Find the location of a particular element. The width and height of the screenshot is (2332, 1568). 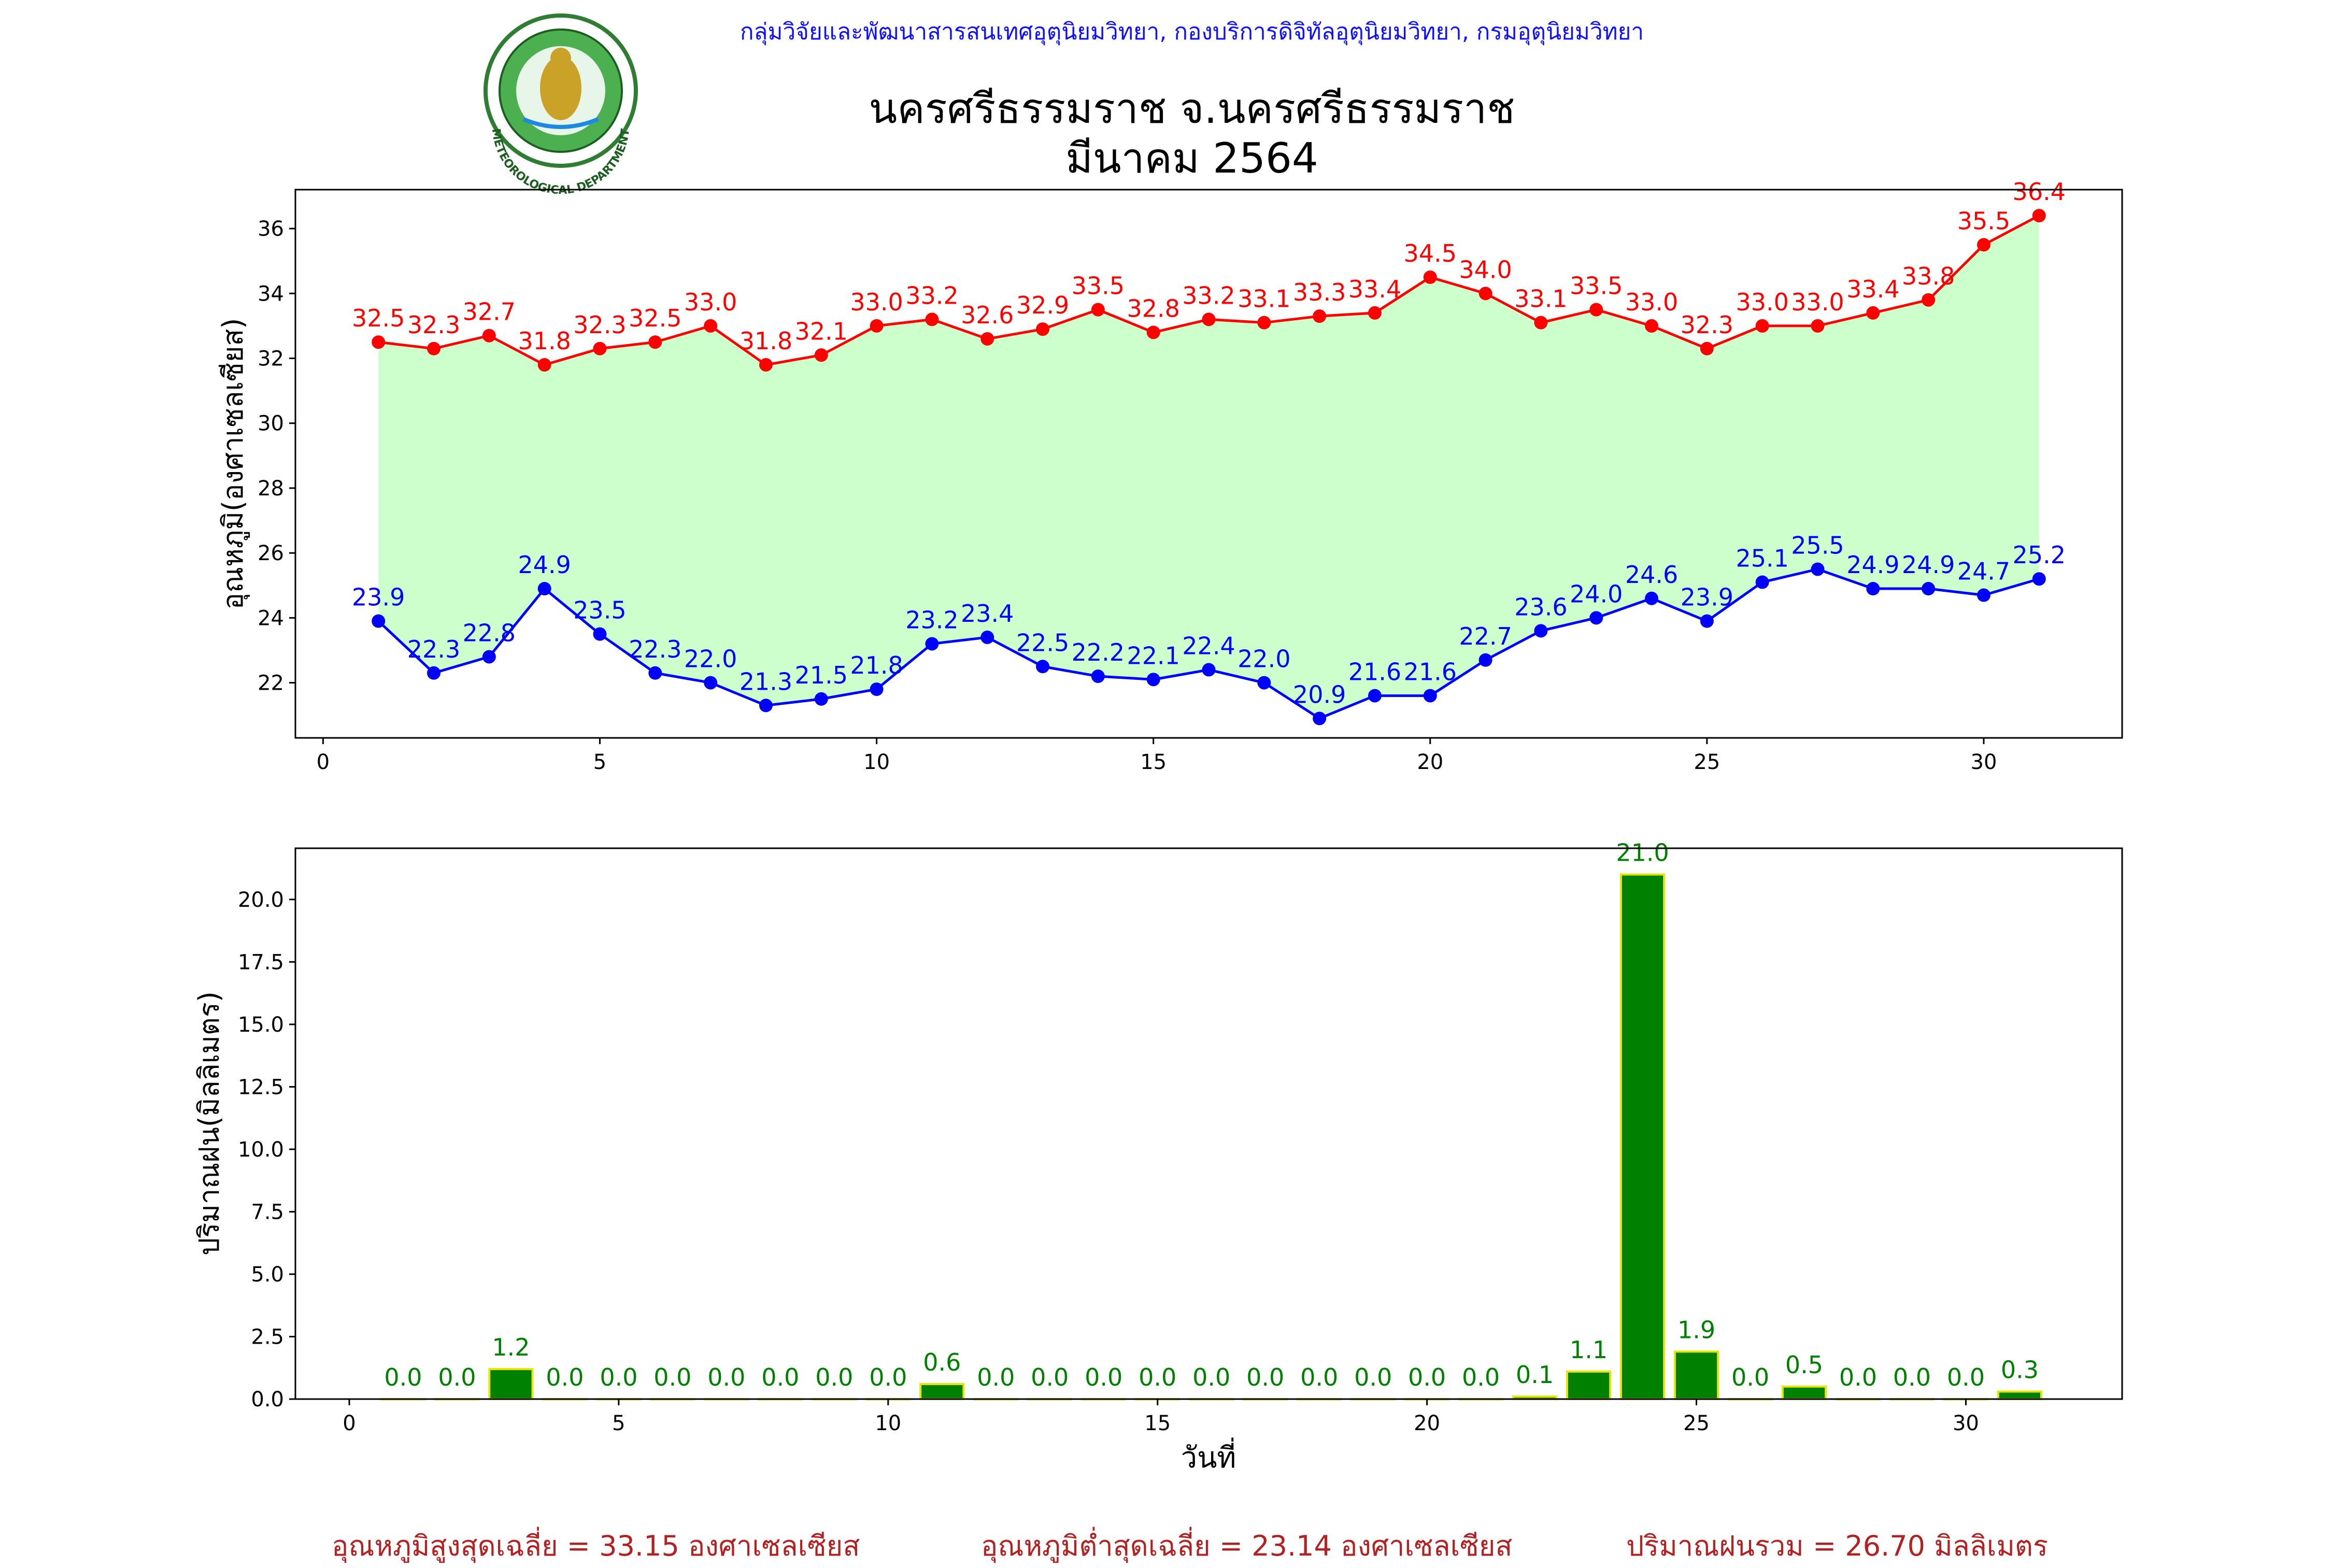

max-temperature-label: 32.1 is located at coordinates (821, 331).